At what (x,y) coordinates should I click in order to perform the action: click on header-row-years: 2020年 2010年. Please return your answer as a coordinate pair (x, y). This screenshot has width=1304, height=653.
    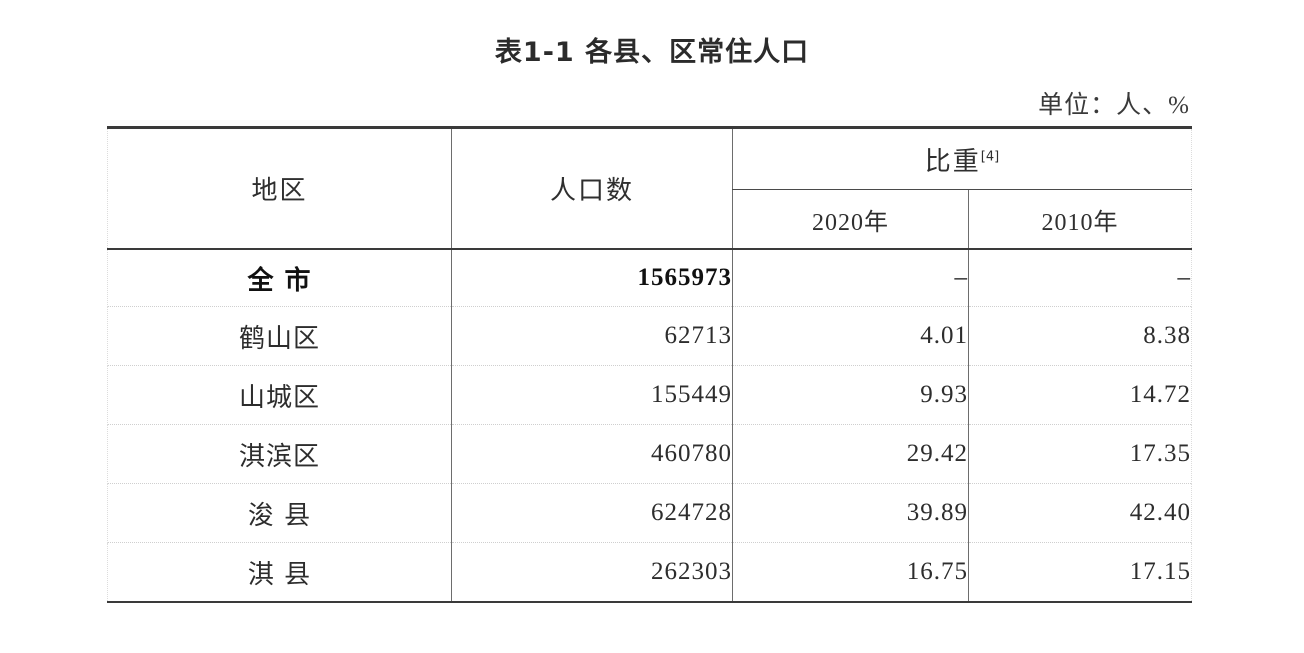
    Looking at the image, I should click on (650, 219).